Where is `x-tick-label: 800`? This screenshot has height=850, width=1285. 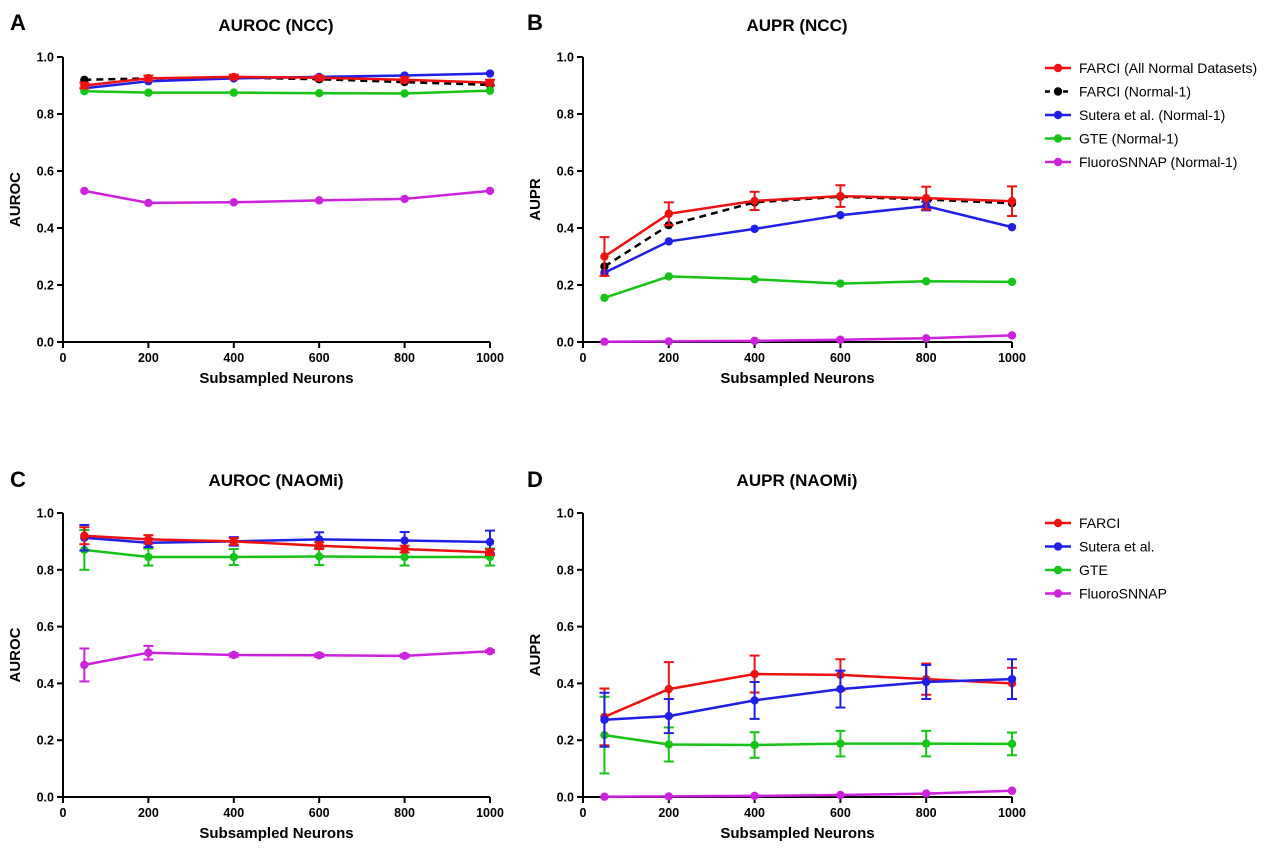
x-tick-label: 800 is located at coordinates (404, 813).